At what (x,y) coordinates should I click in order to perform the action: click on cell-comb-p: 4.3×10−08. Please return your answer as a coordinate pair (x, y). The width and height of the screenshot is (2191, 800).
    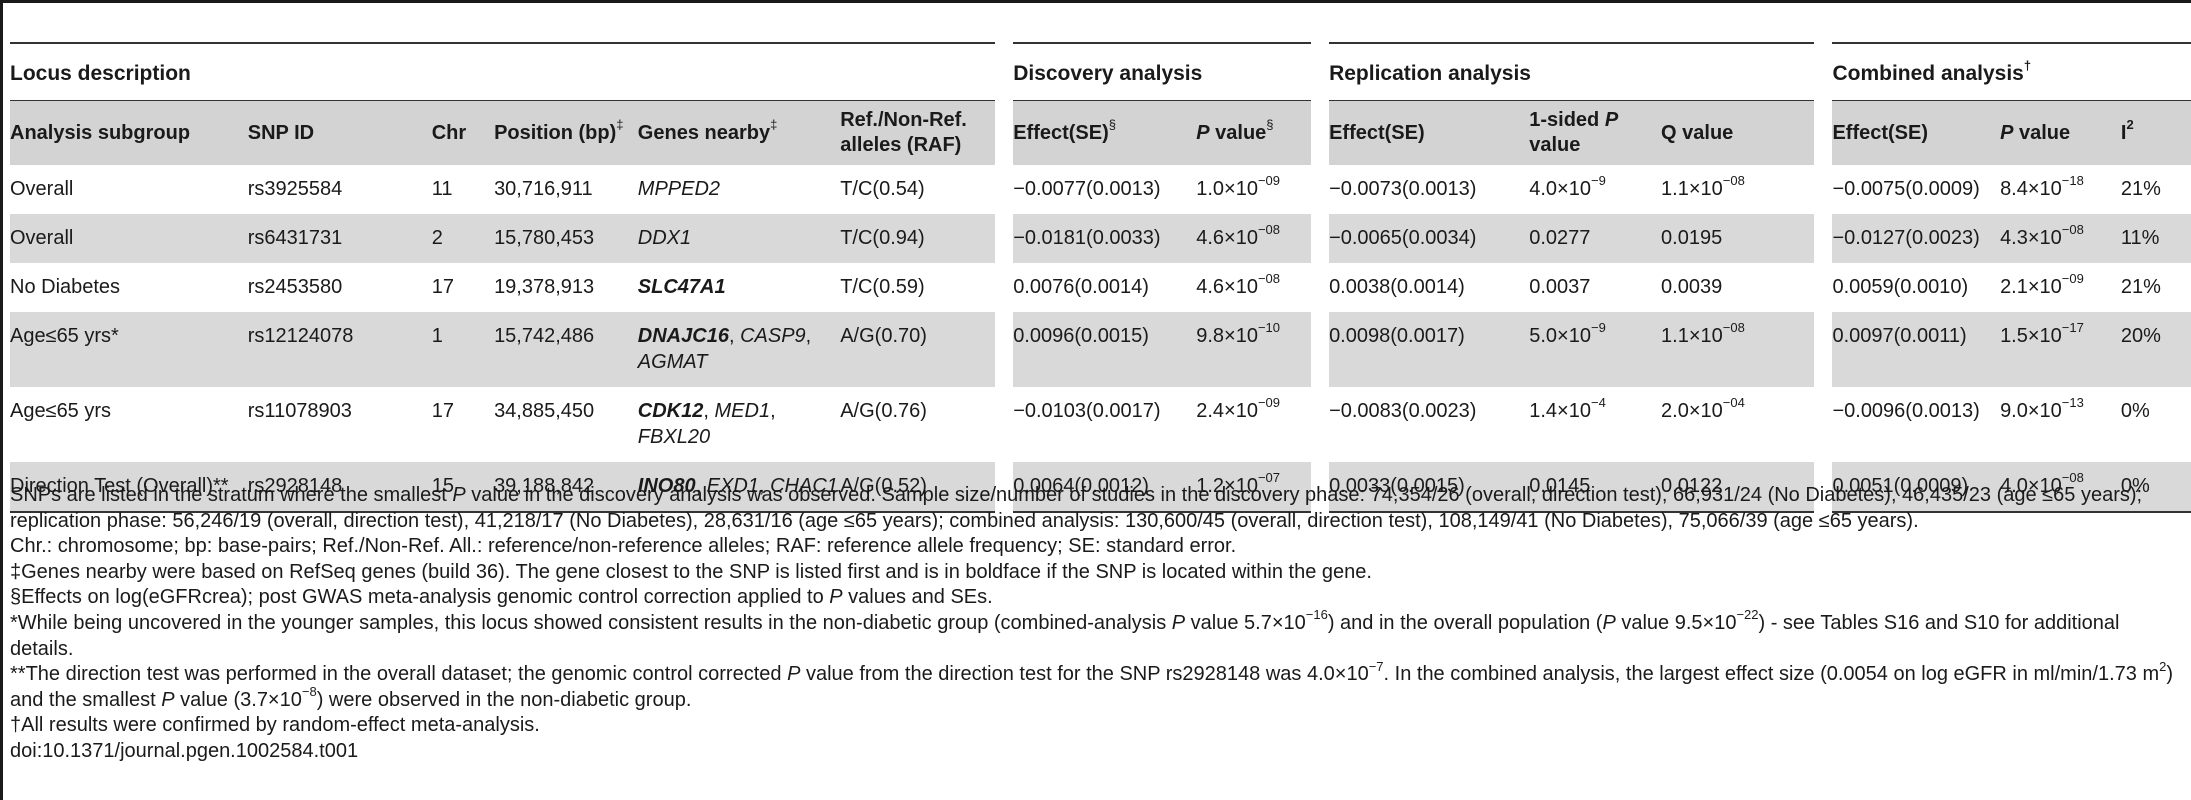
    Looking at the image, I should click on (2060, 238).